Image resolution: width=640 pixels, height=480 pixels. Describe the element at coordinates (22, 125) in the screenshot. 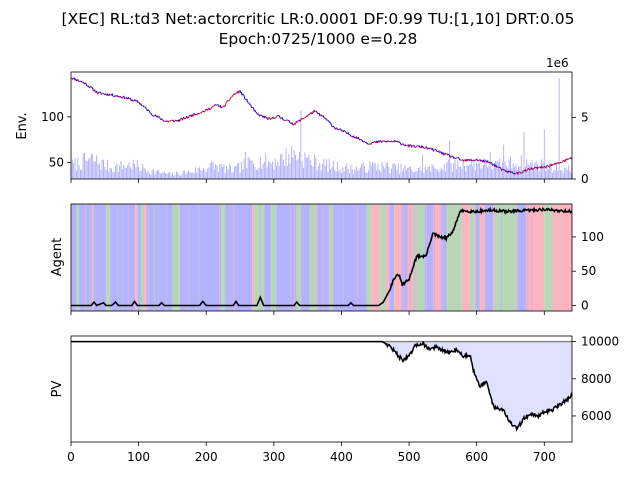

I see `env-ylabel: Env.` at that location.